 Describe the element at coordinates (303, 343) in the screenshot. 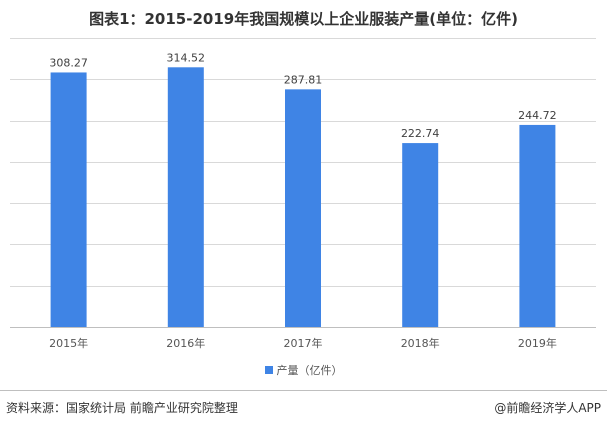

I see `x-tick-label: 2017年` at that location.